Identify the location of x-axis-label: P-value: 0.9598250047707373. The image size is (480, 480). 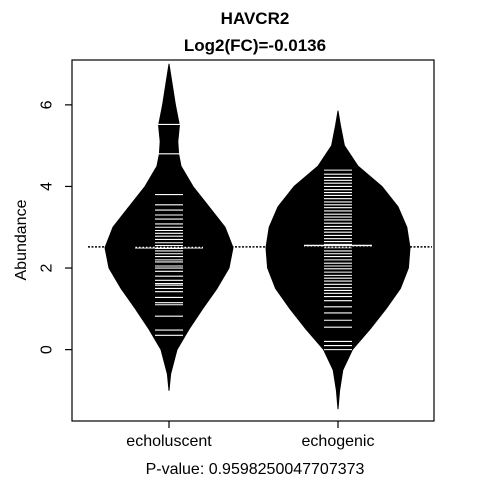
(255, 469).